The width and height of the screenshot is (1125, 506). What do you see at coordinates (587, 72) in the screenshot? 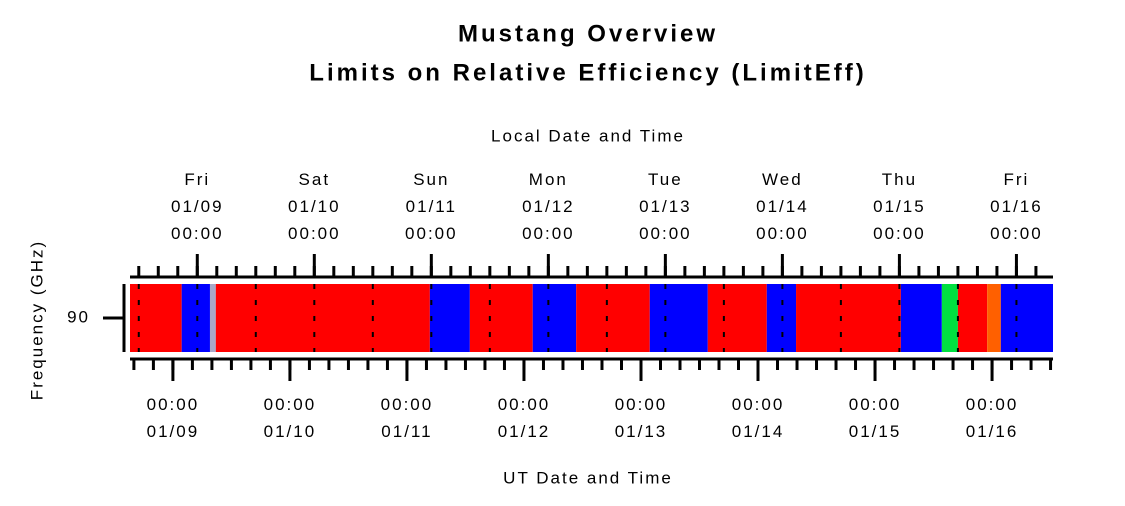
I see `chart-subtitle: Limits on Relative Efficiency (LimitEff)` at bounding box center [587, 72].